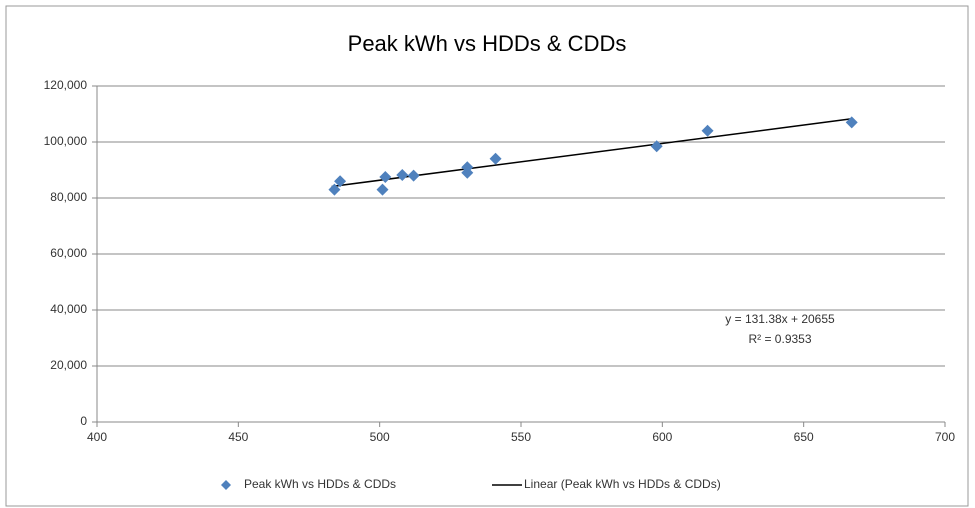  Describe the element at coordinates (487, 43) in the screenshot. I see `chart-title: Peak kWh vs HDDs & CDDs` at that location.